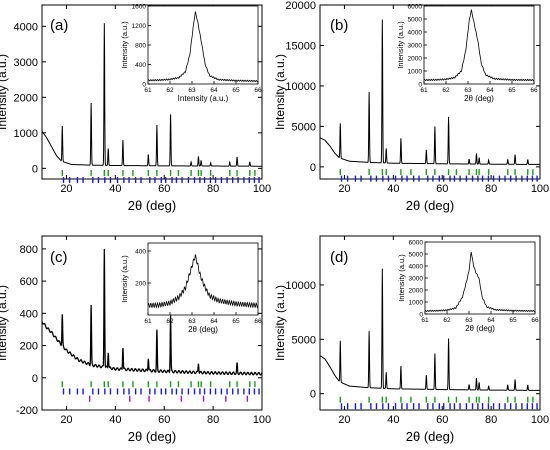 The width and height of the screenshot is (550, 450). I want to click on y-tick-label: 400, so click(29, 314).